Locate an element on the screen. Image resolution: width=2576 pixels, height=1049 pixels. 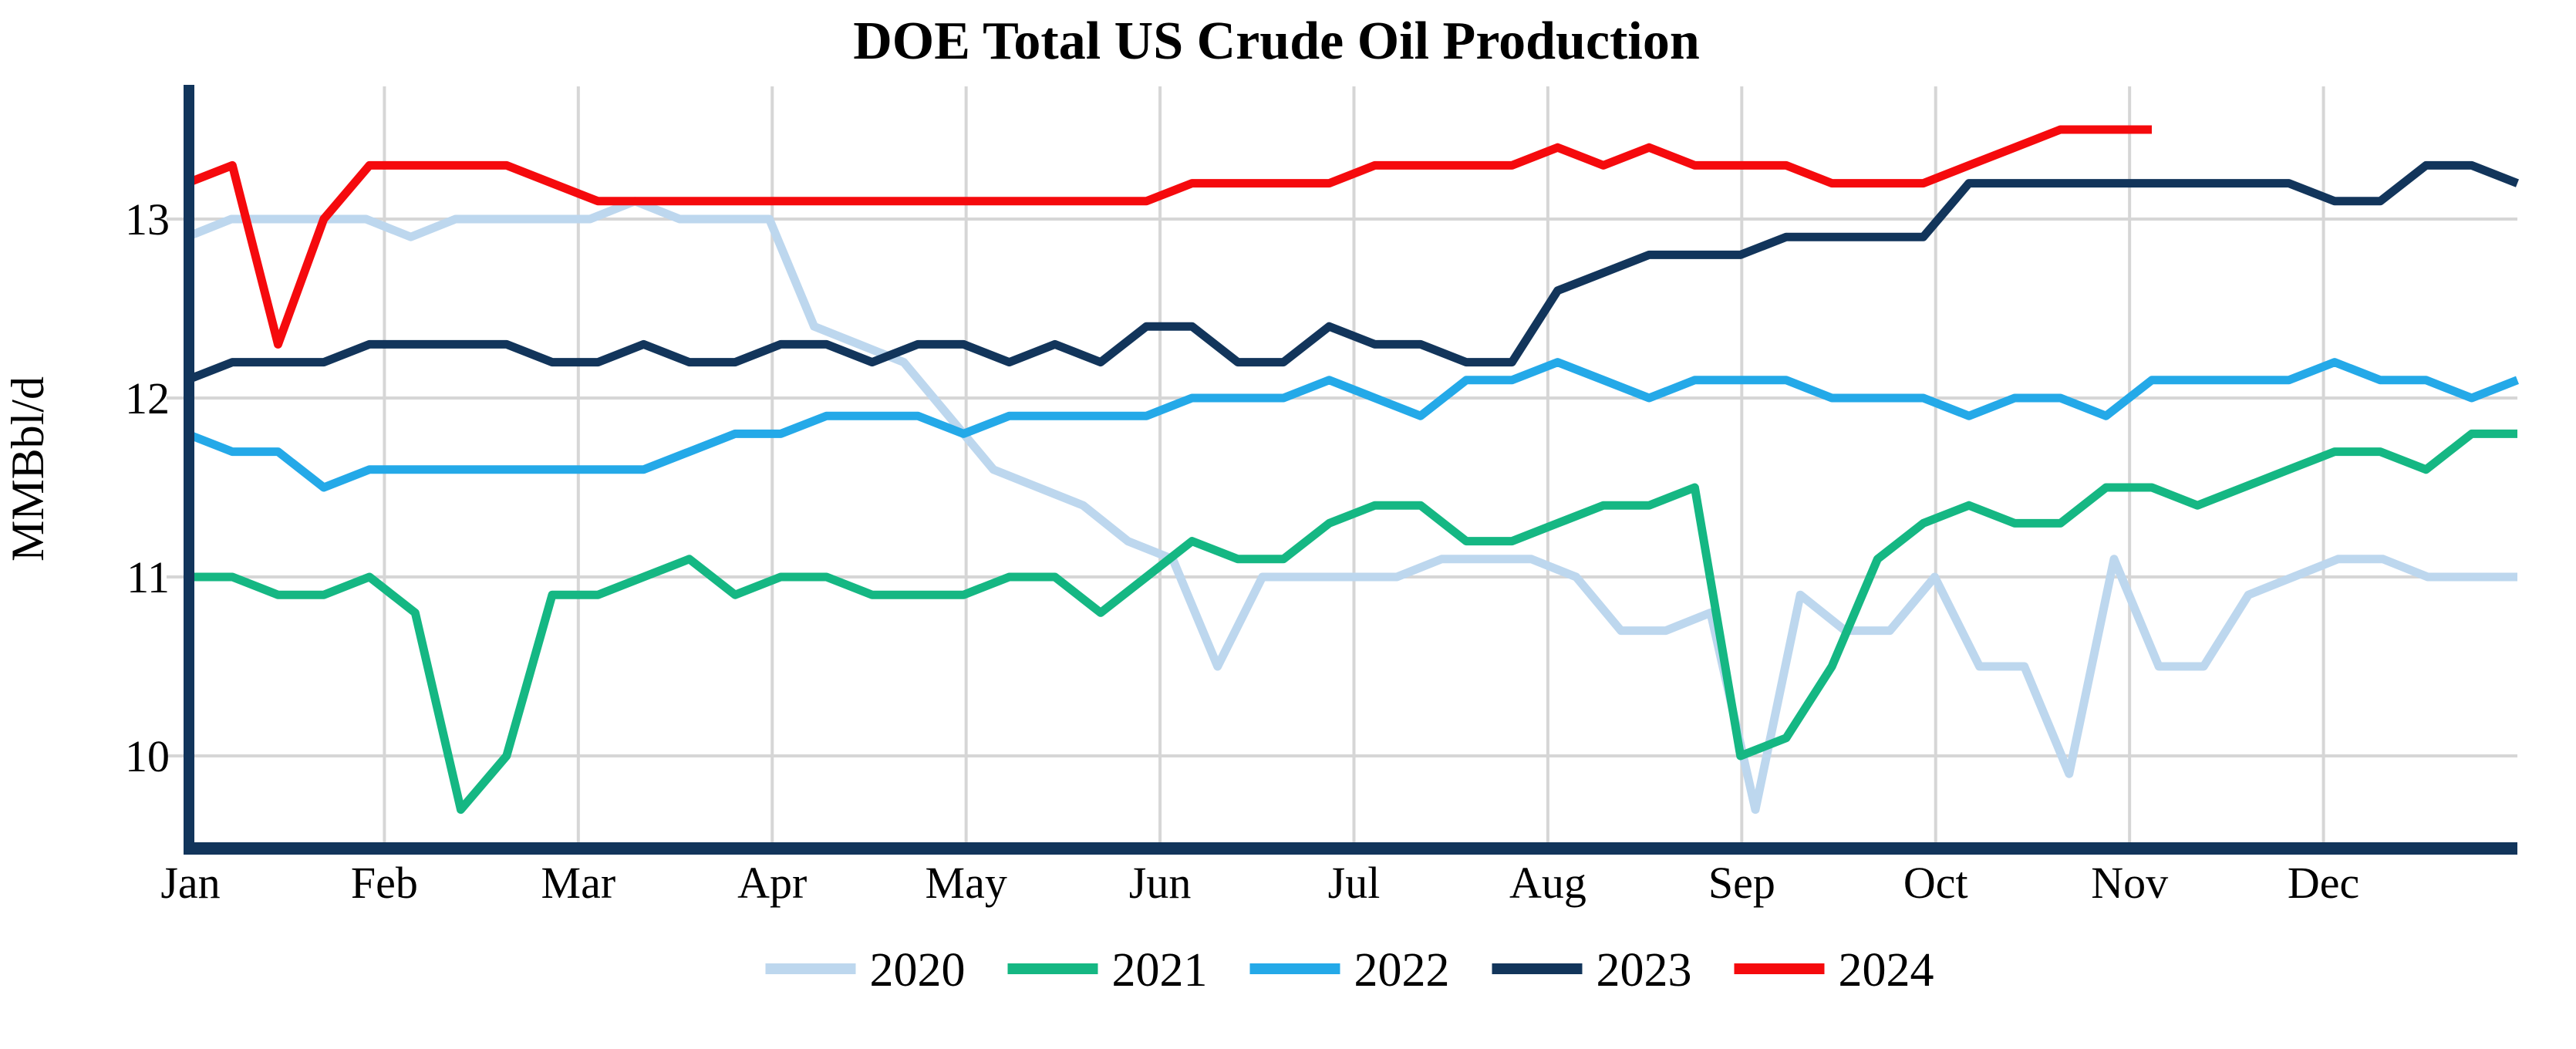
y-tick-label-10: 10 is located at coordinates (147, 756).